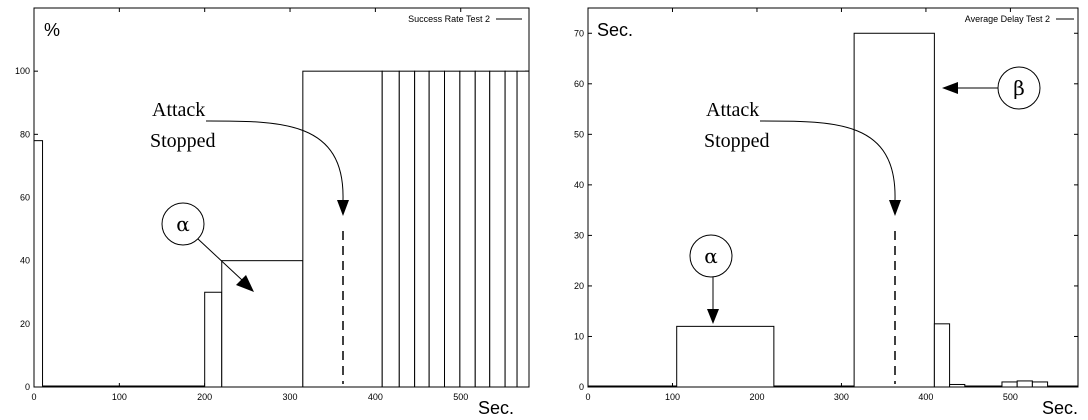 This screenshot has width=1088, height=420. I want to click on beta-arrow-head, so click(950, 88).